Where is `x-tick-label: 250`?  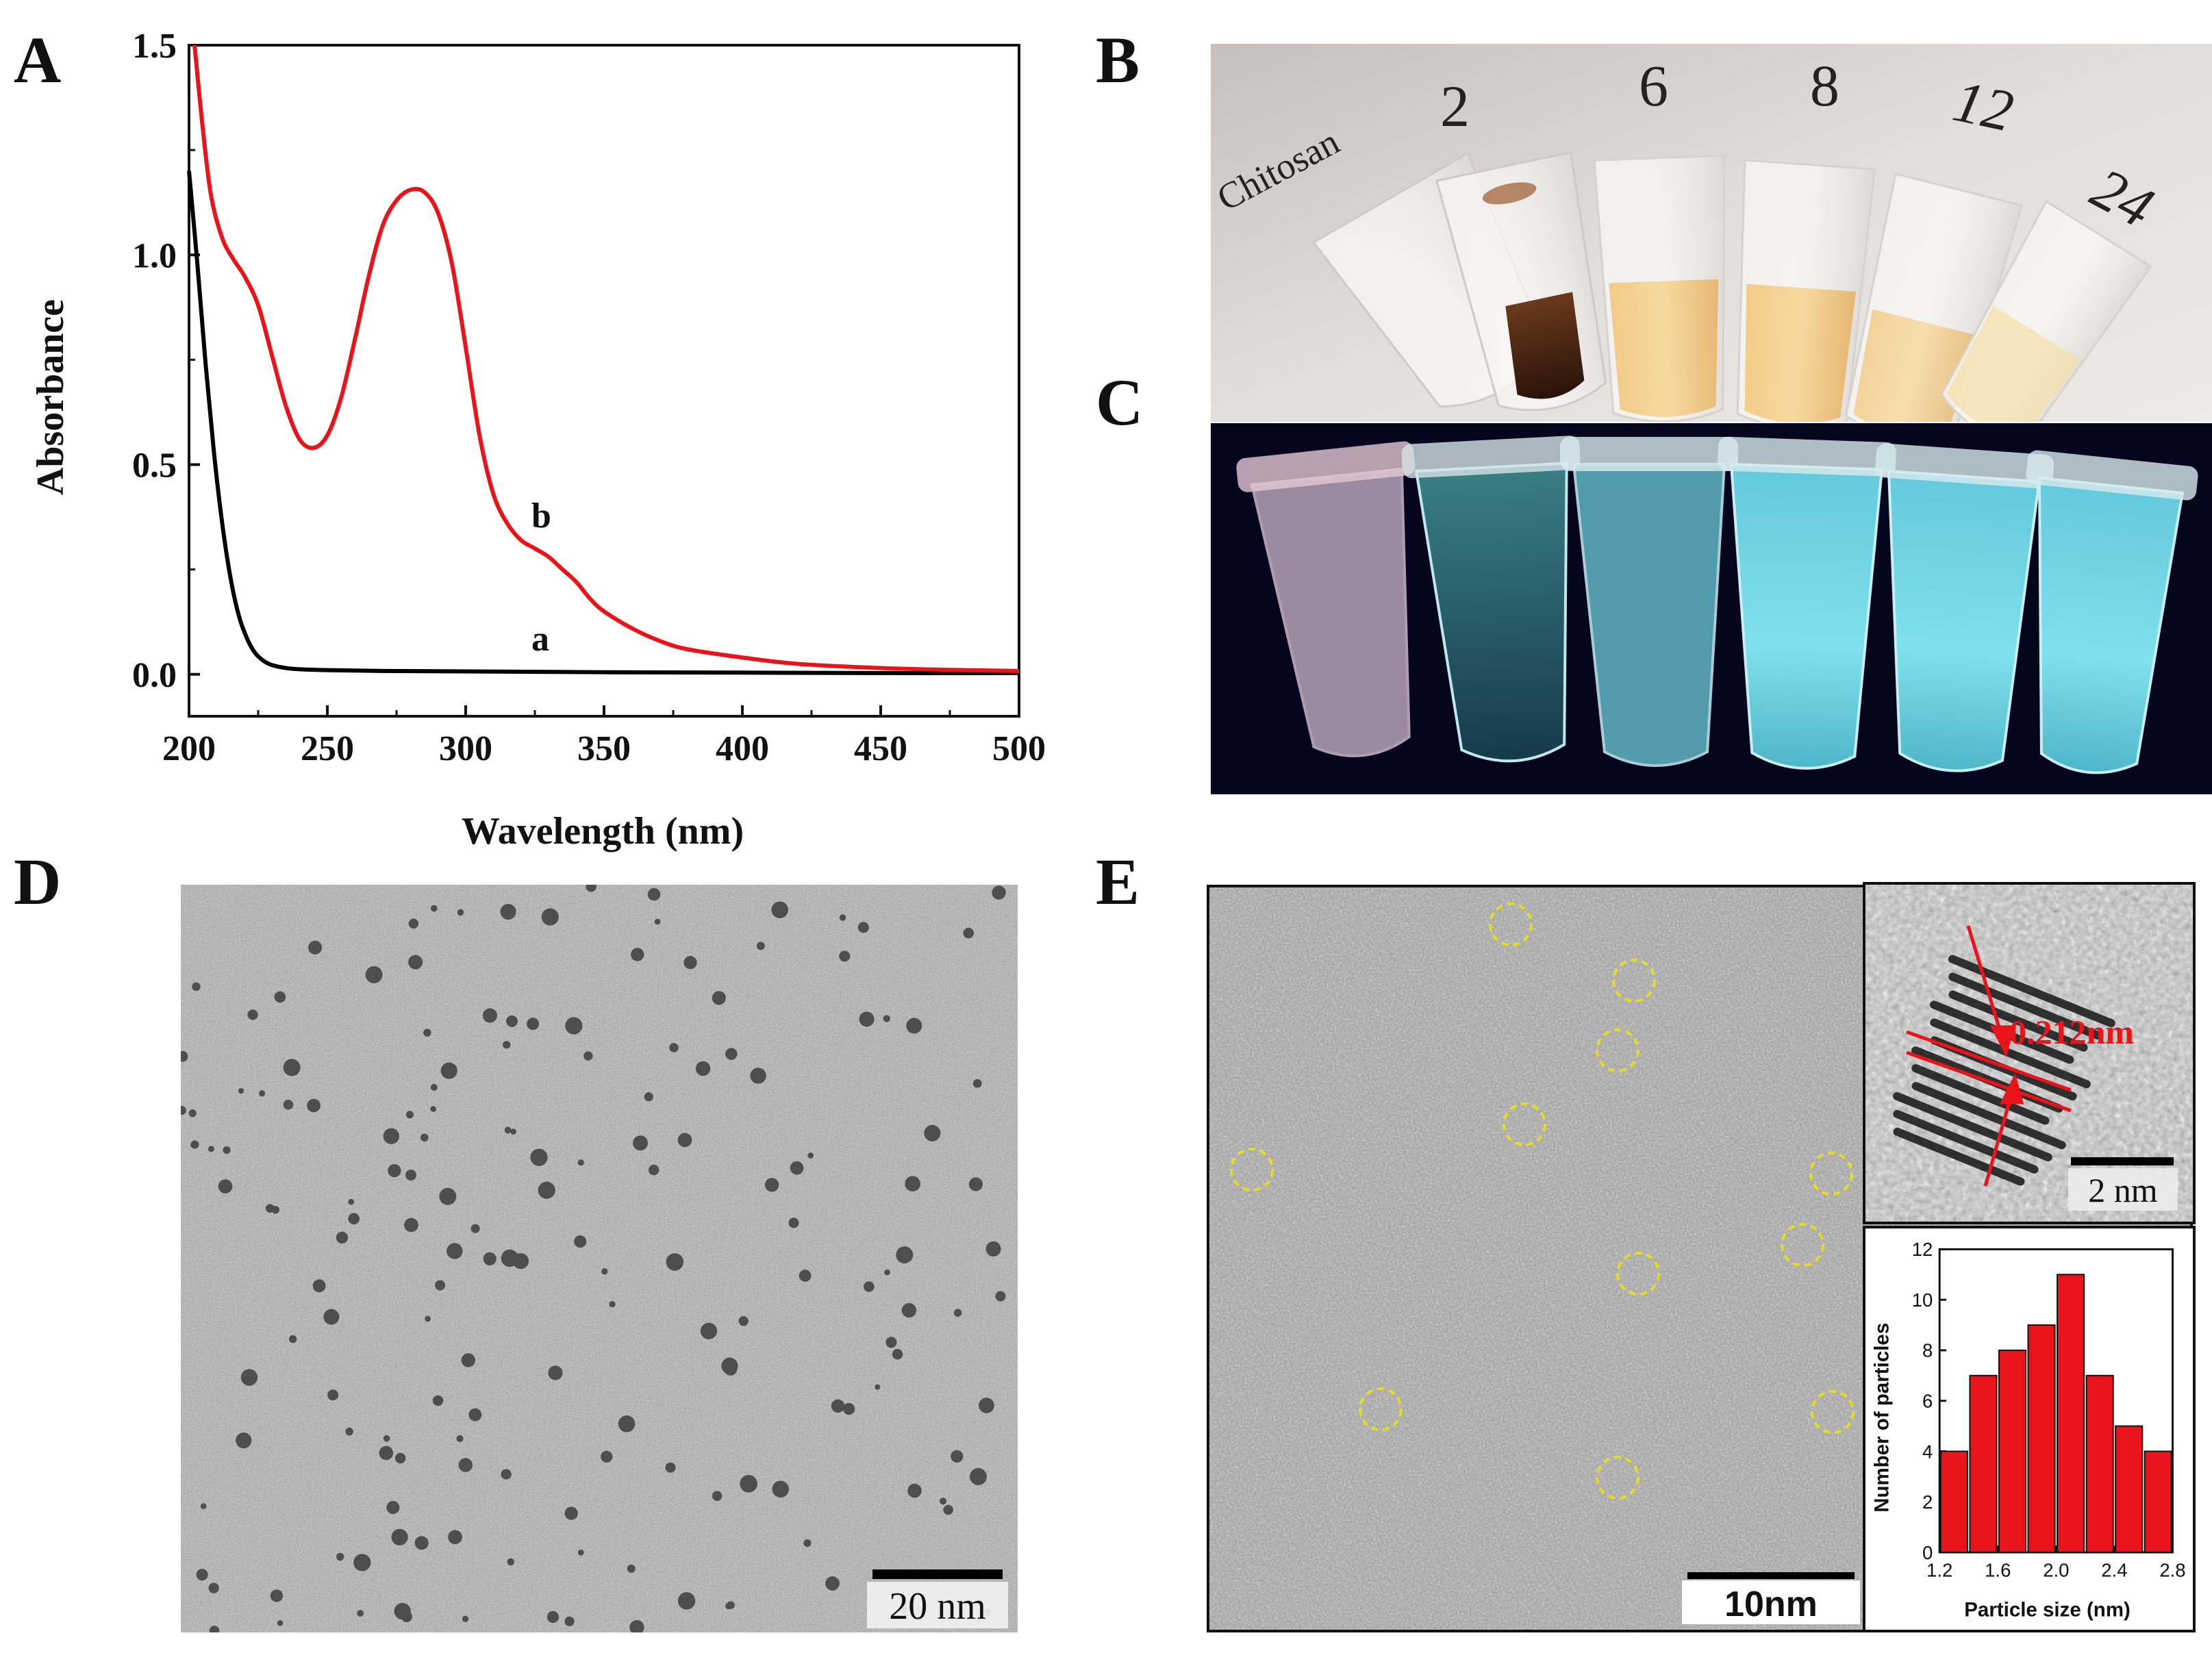
x-tick-label: 250 is located at coordinates (327, 748).